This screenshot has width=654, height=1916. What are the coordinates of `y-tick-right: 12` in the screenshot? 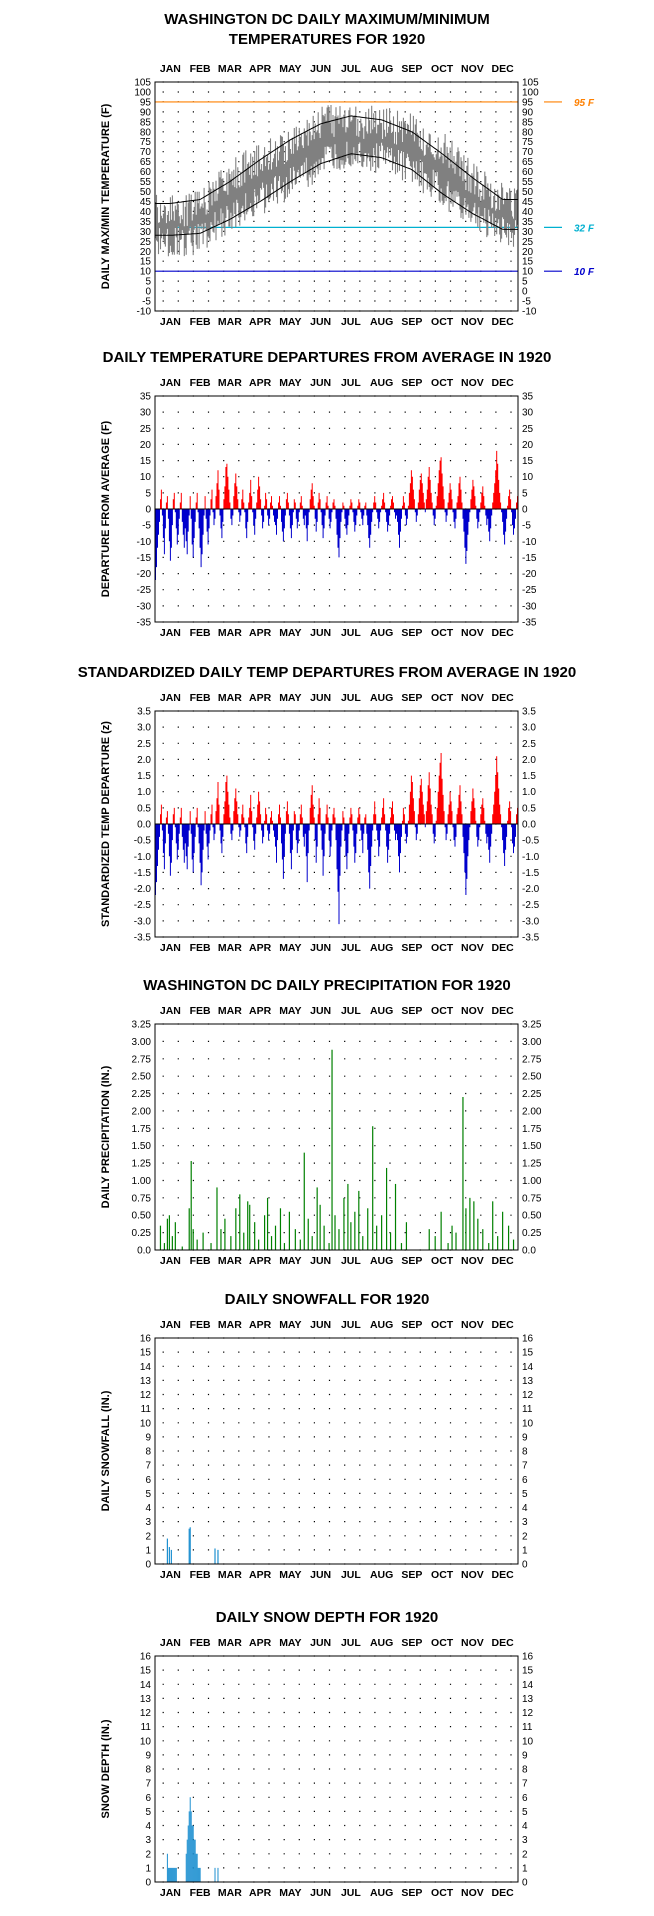 It's located at (528, 1395).